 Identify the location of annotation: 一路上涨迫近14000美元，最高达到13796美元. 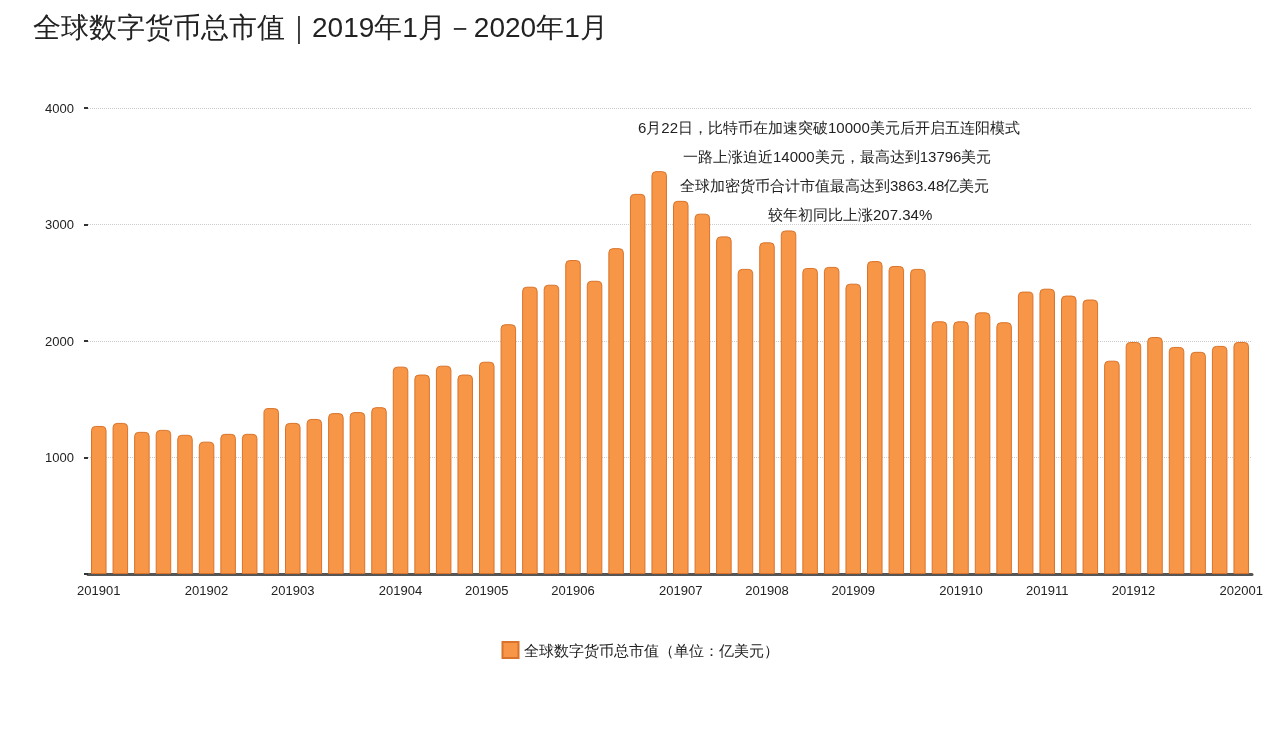
(837, 156).